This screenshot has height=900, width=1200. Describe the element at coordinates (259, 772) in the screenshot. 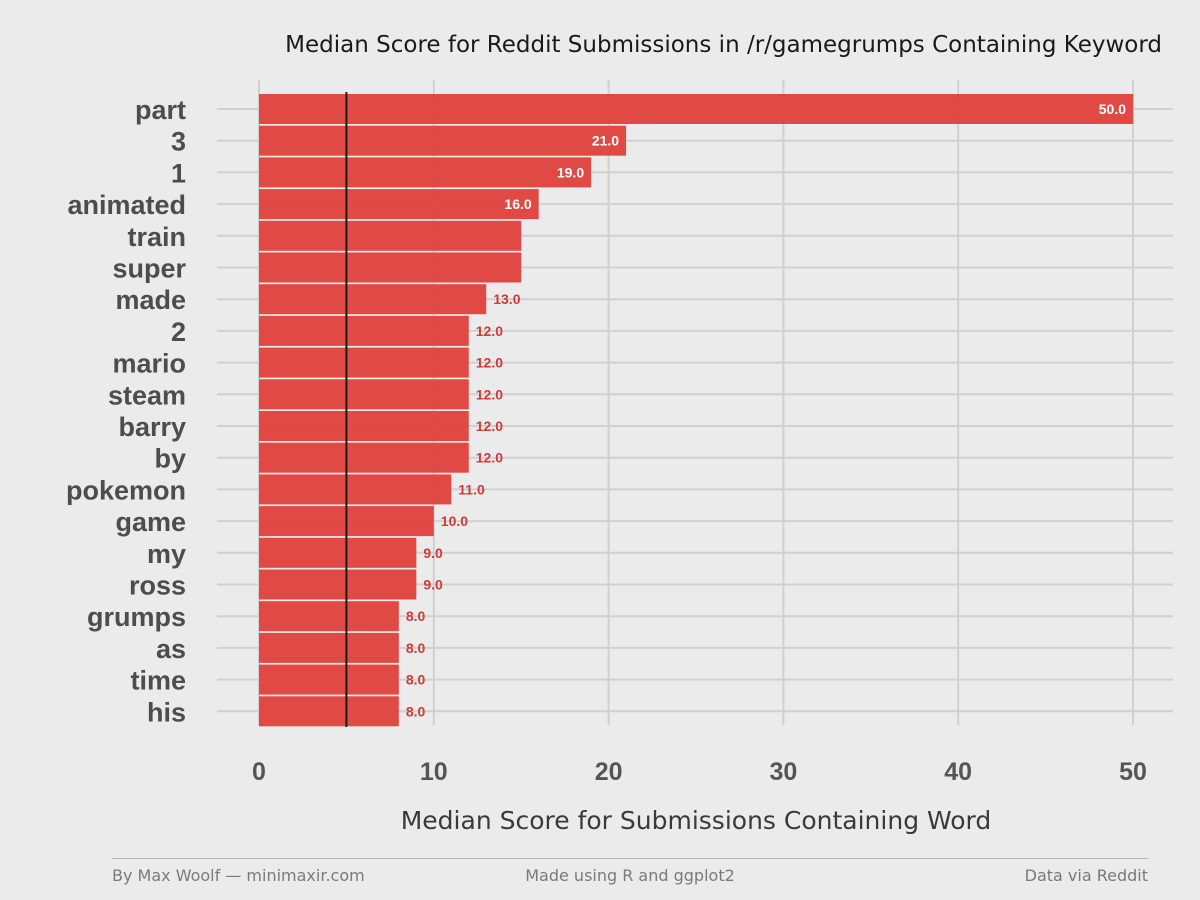

I see `x-tick-label: 0` at that location.